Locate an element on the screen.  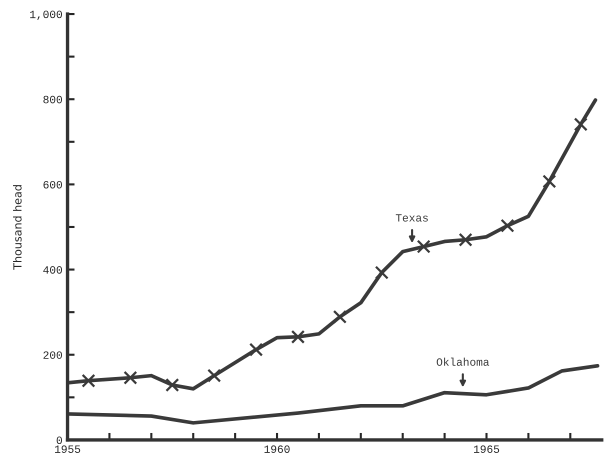
text: Texas is located at coordinates (412, 218).